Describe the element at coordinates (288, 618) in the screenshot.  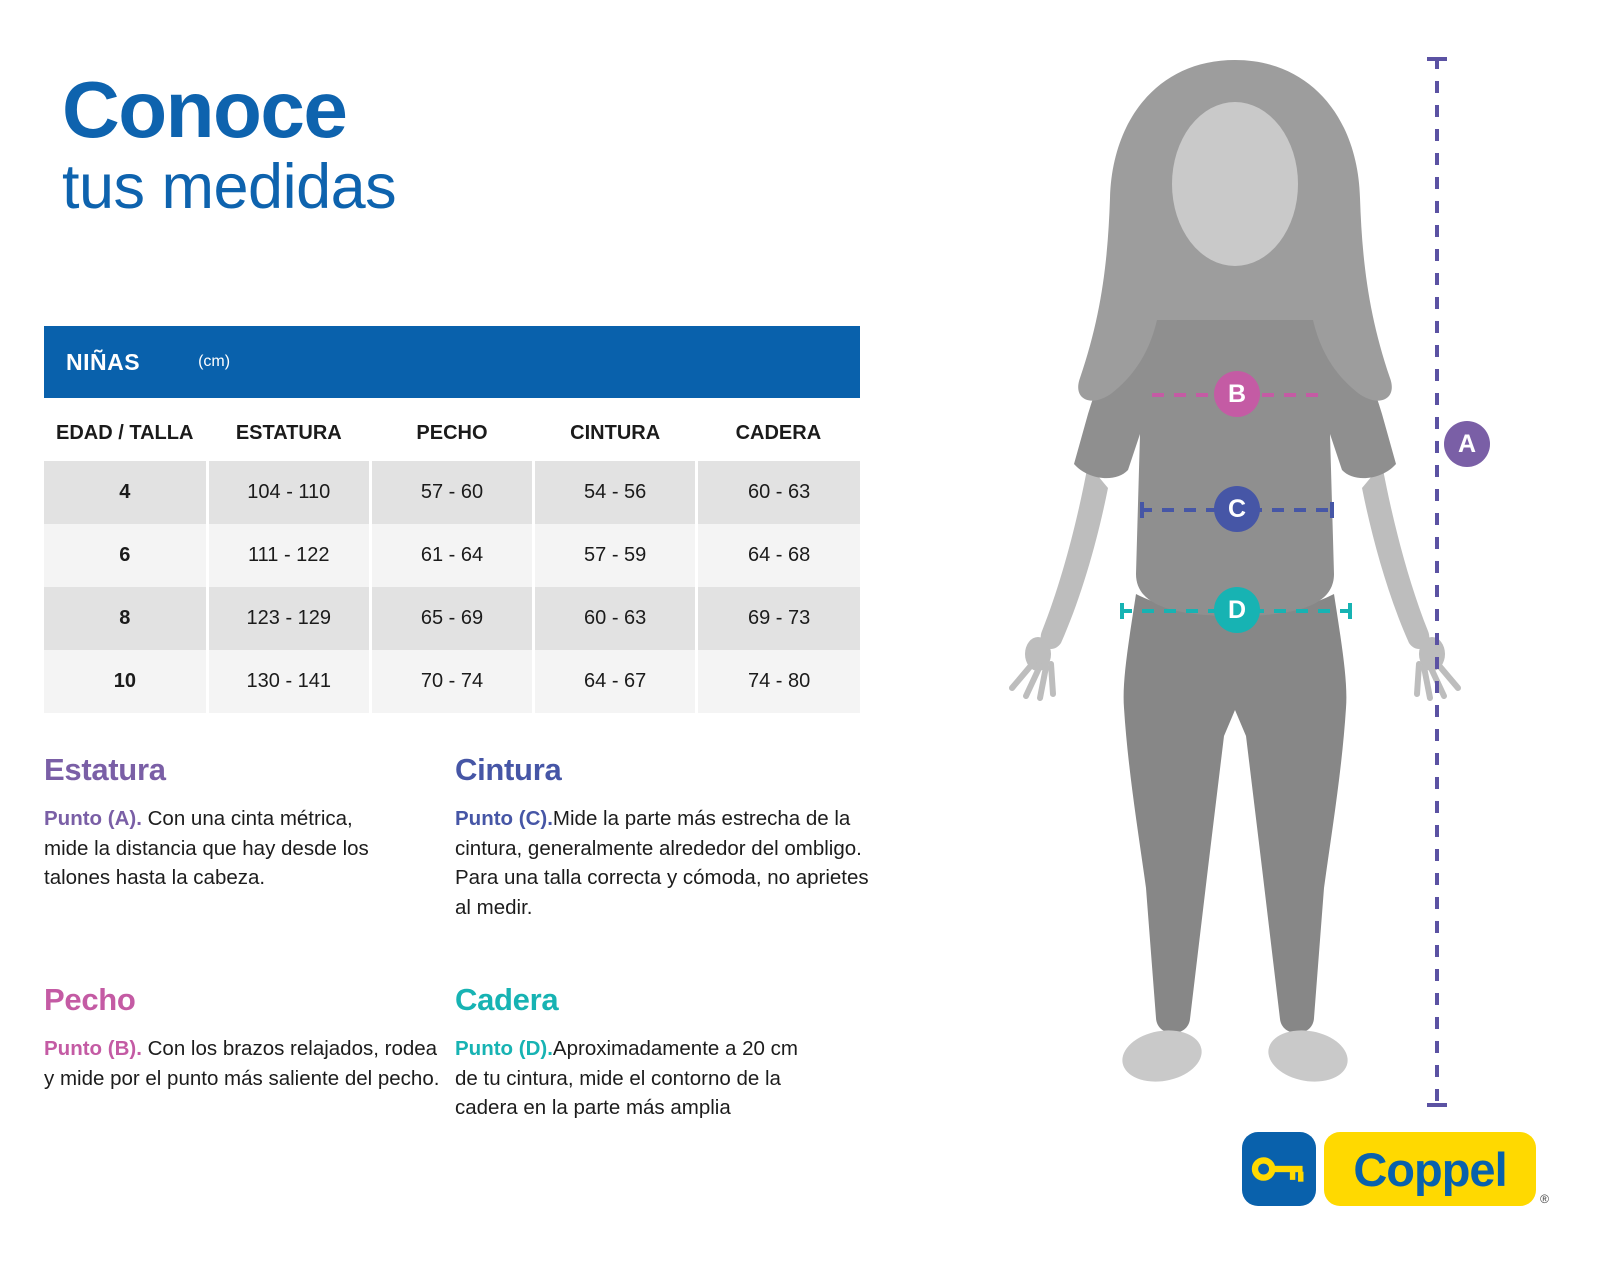
I see `cell-estatura: 123 - 129` at that location.